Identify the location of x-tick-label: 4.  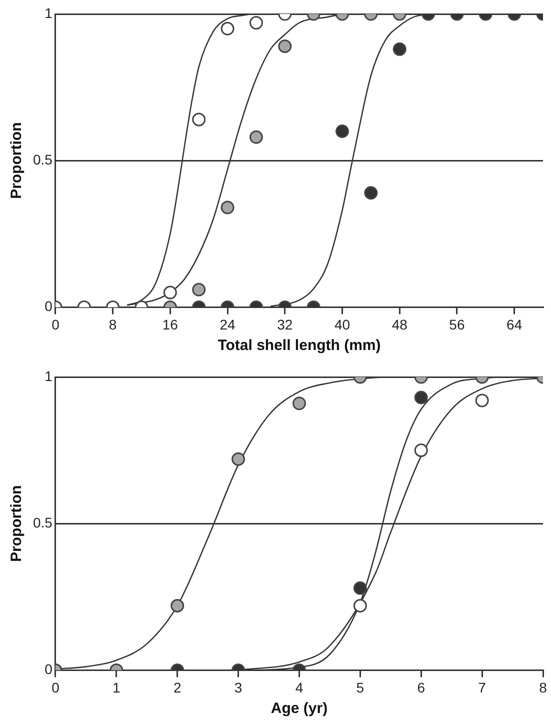
(299, 687).